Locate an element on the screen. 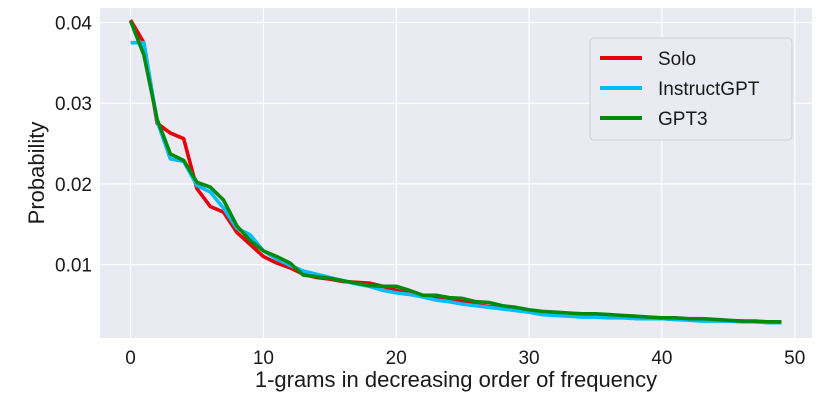  legend: Solo InstructGPT GPT3 is located at coordinates (691, 89).